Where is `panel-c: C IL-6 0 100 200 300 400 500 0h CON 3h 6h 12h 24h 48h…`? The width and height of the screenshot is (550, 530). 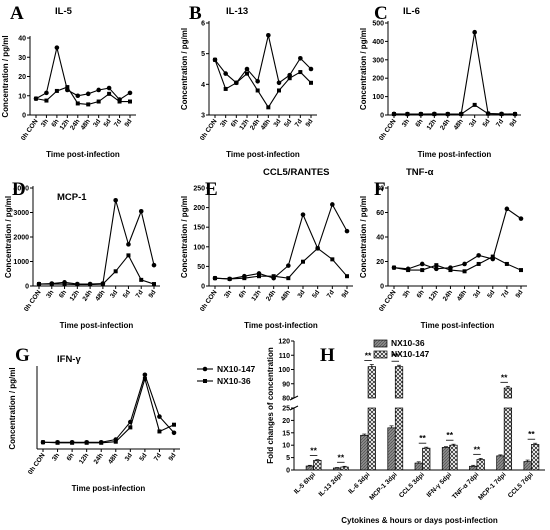 panel-c: C IL-6 0 100 200 300 400 500 0h CON 3h 6h 12h 24h 48h… is located at coordinates (440, 81).